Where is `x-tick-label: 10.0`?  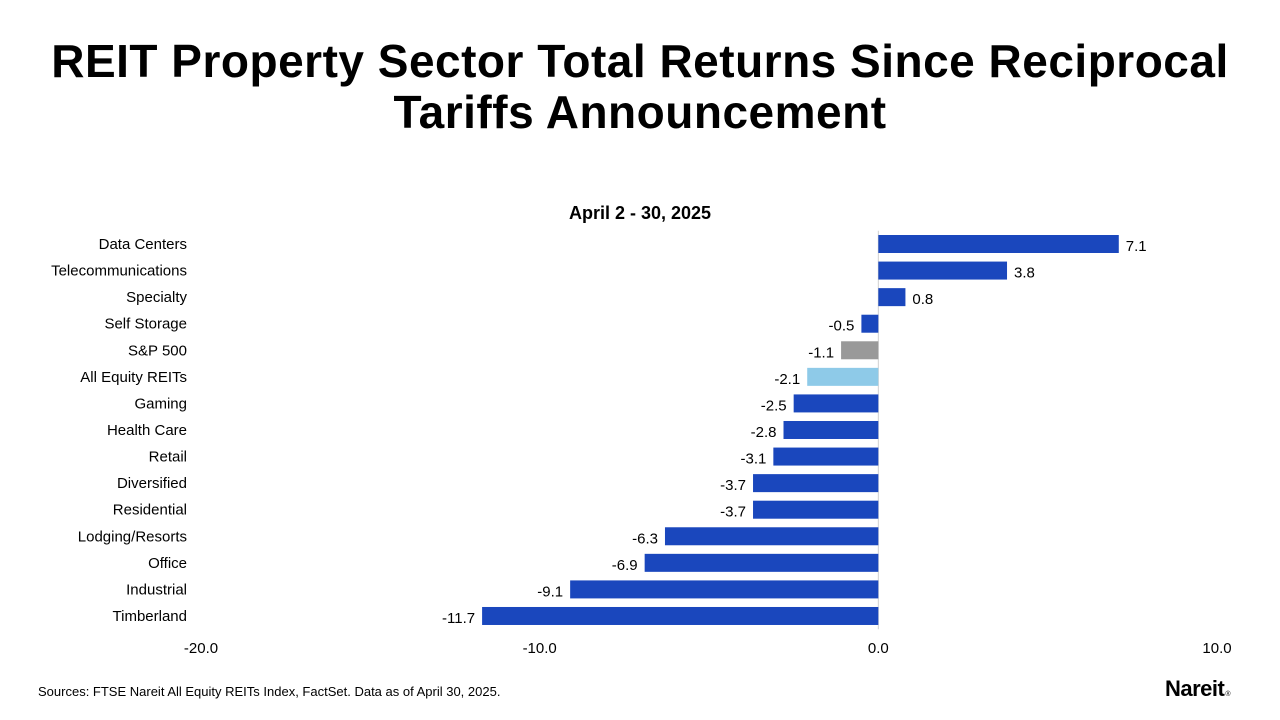
x-tick-label: 10.0 is located at coordinates (1216, 648).